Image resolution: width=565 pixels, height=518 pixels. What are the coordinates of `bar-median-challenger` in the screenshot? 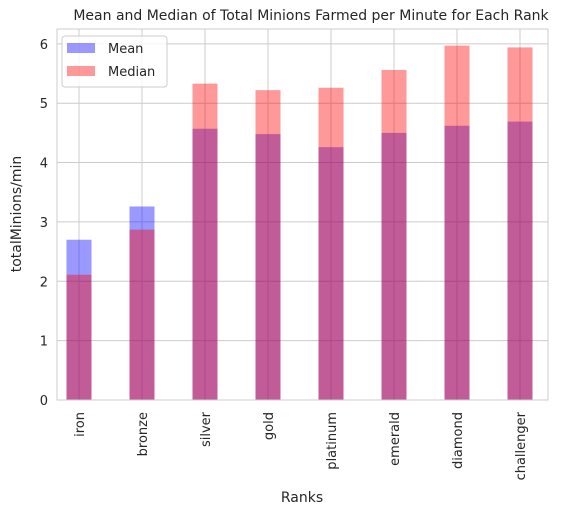 It's located at (520, 223).